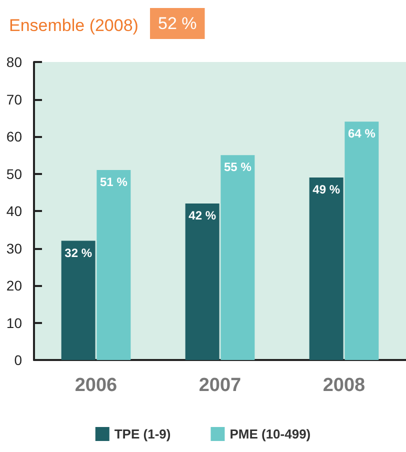 The height and width of the screenshot is (452, 406). I want to click on x-tick-label: 2007, so click(220, 385).